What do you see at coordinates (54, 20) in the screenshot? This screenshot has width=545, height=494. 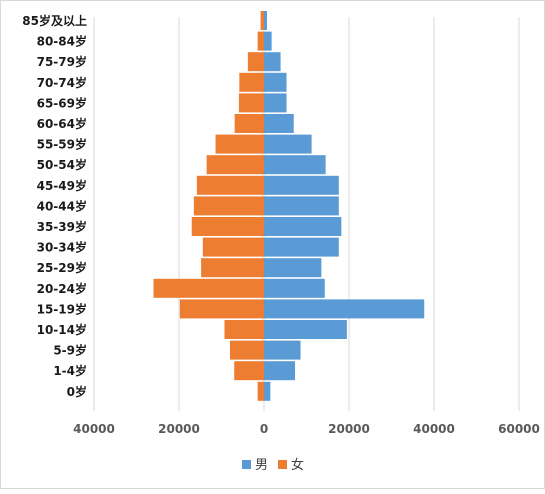 I see `category-label: 85岁及以上` at bounding box center [54, 20].